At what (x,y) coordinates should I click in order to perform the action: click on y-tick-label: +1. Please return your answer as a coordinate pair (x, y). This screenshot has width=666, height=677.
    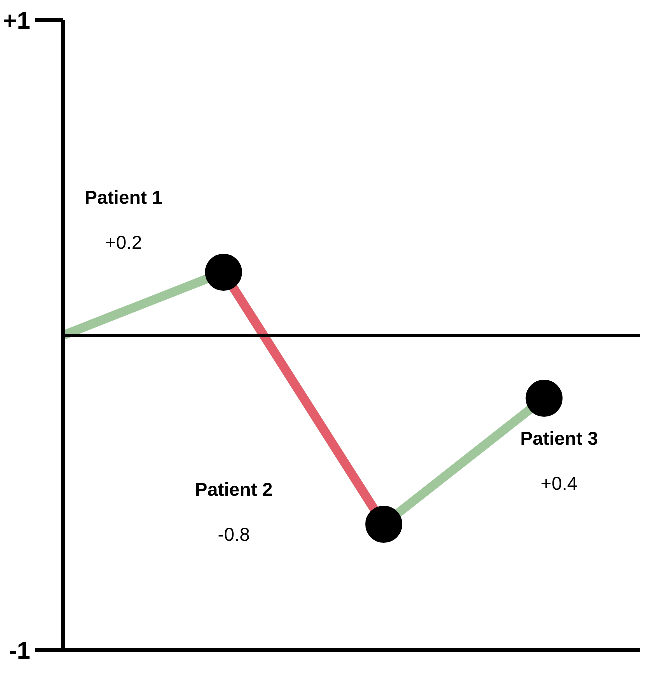
    Looking at the image, I should click on (17, 21).